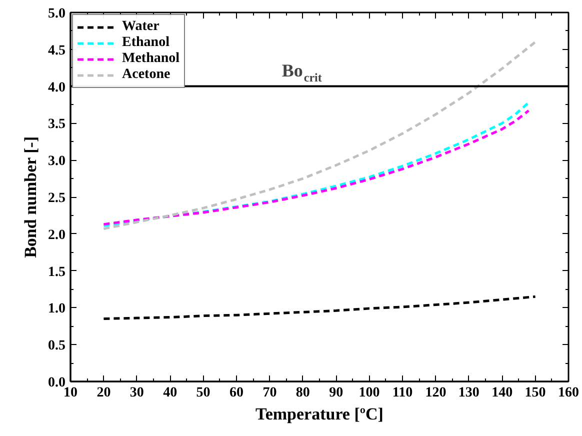 Image resolution: width=582 pixels, height=436 pixels. I want to click on y-tick-label: 4.5, so click(57, 50).